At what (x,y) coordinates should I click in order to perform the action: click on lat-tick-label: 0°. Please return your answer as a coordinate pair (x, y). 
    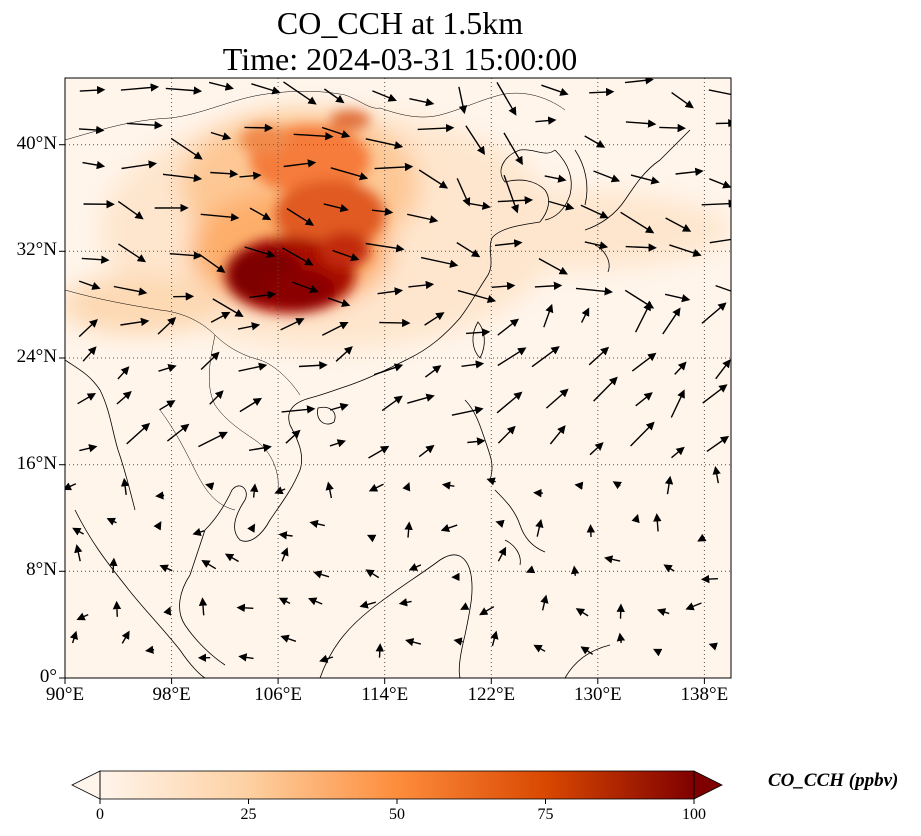
    Looking at the image, I should click on (48, 676).